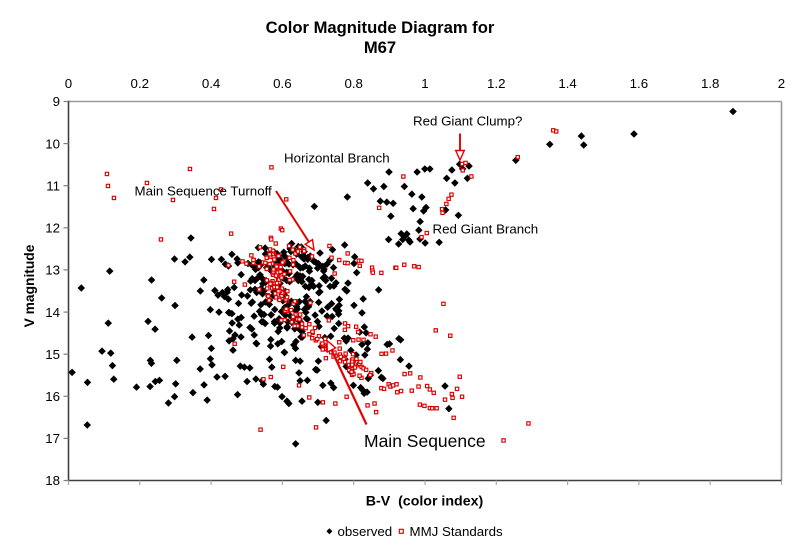 The height and width of the screenshot is (552, 800). Describe the element at coordinates (486, 229) in the screenshot. I see `svg-text: Red Giant Branch` at that location.